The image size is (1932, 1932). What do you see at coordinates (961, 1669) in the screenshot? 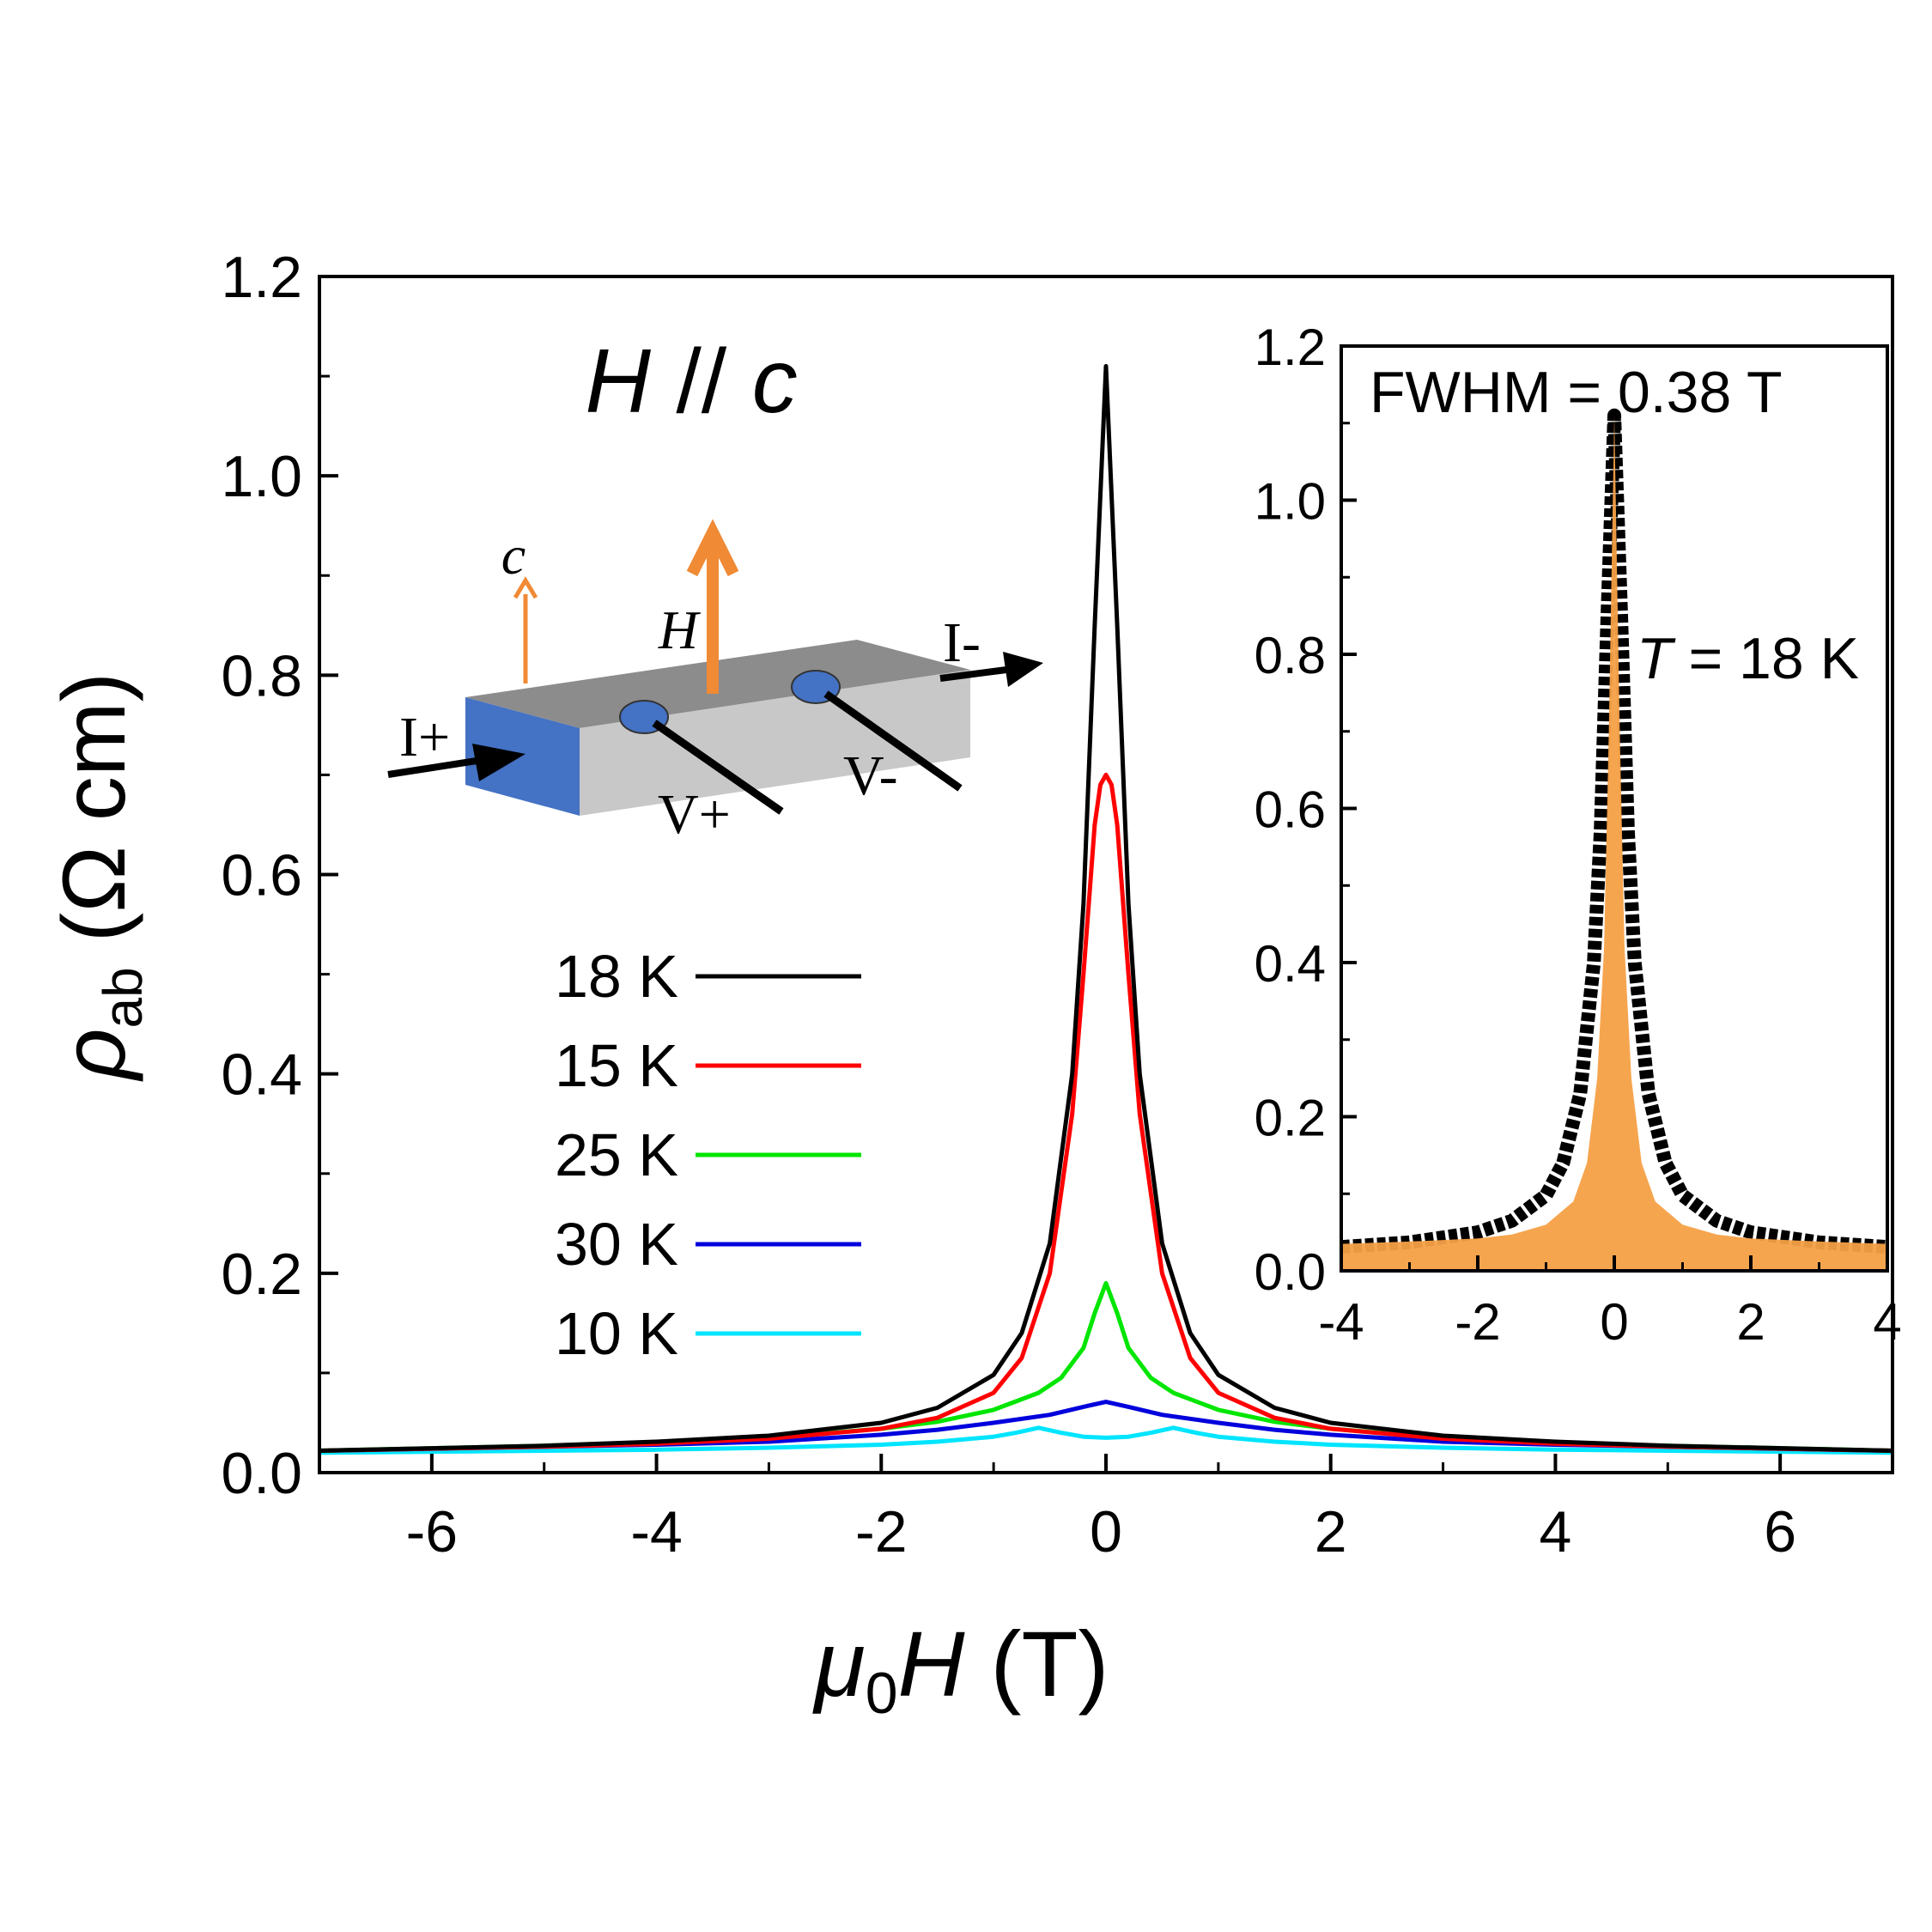
I see `x-axis-label: μ0H (T)` at bounding box center [961, 1669].